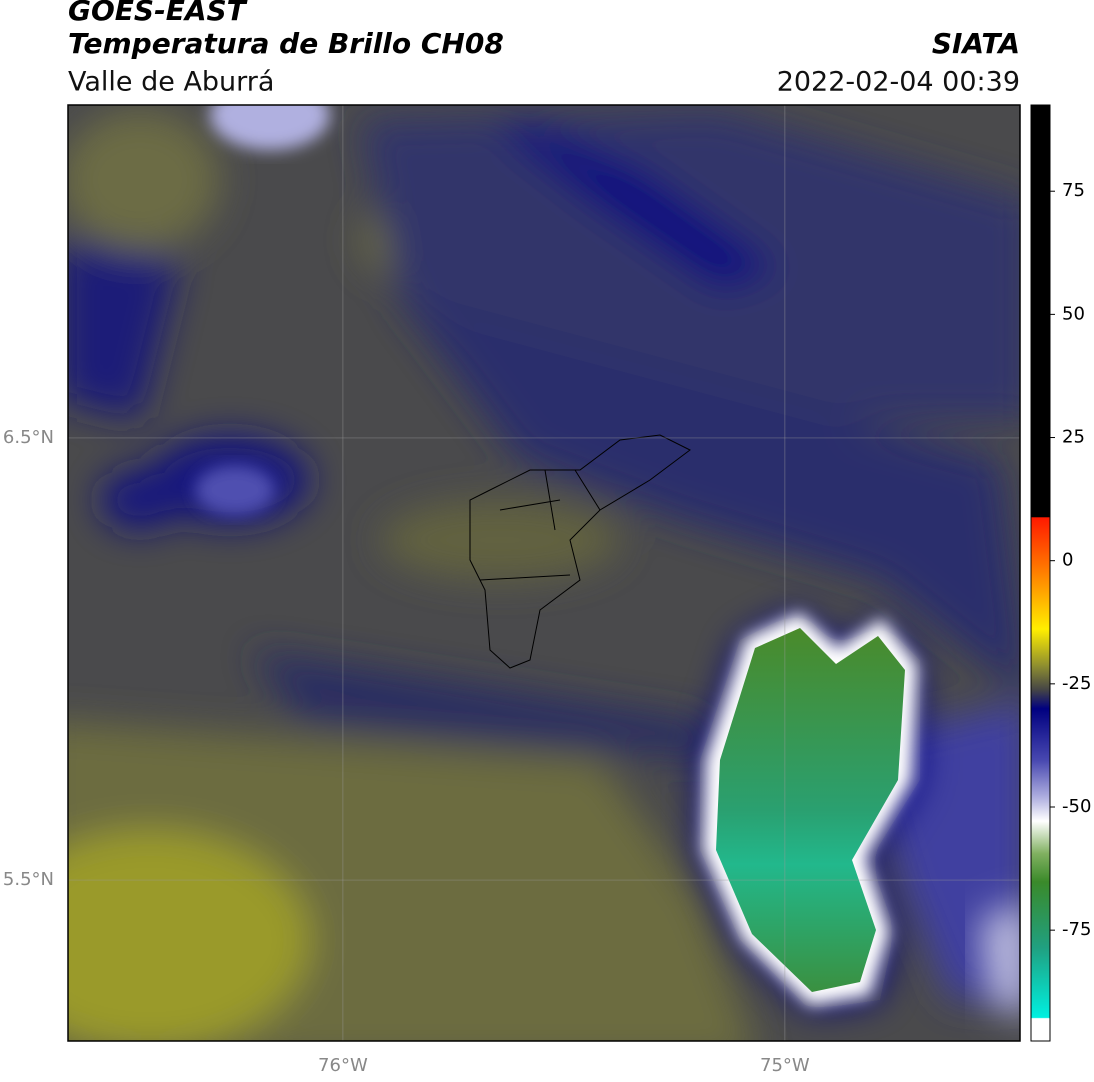 The height and width of the screenshot is (1082, 1094). Describe the element at coordinates (1040, 573) in the screenshot. I see `colorbar` at that location.